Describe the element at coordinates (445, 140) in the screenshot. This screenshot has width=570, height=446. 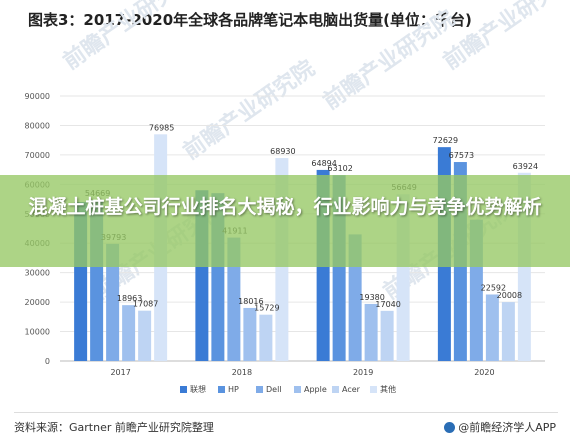
I see `data-label: 72629` at that location.